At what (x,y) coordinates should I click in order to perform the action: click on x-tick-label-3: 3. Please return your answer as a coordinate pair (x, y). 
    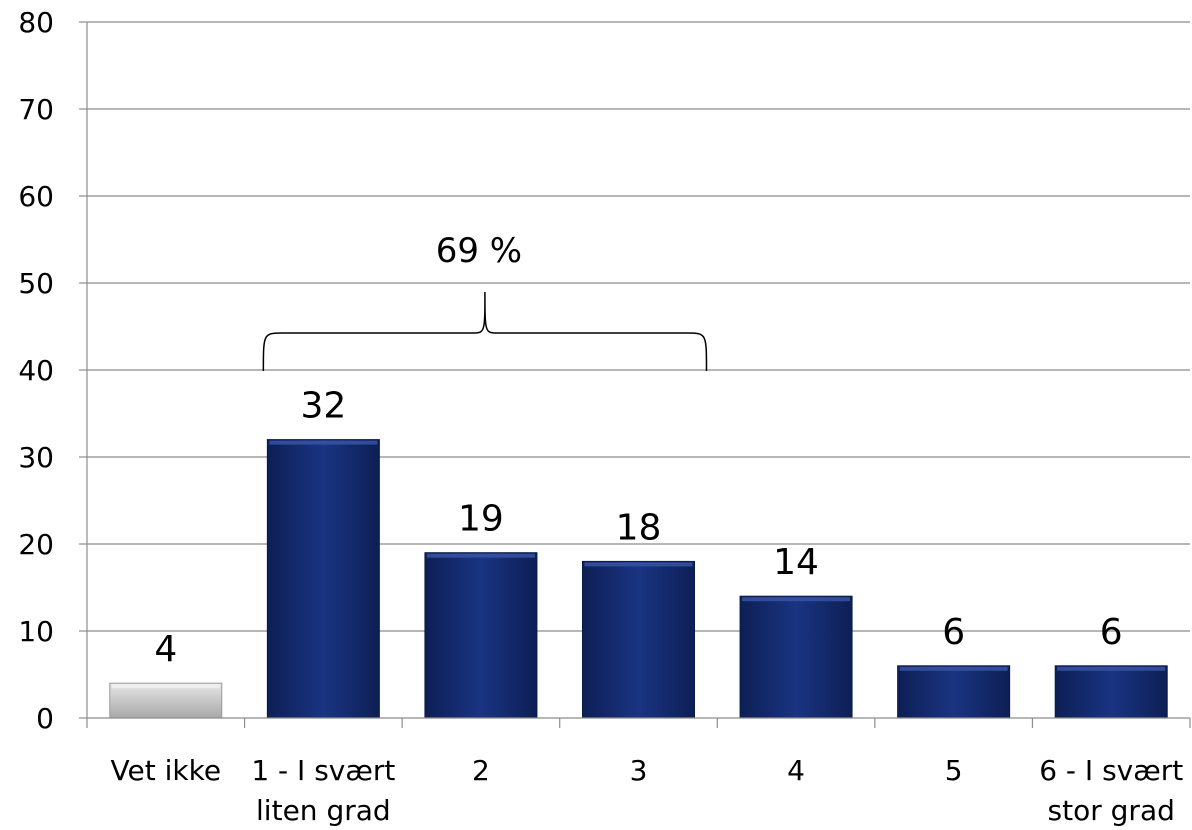
    Looking at the image, I should click on (639, 770).